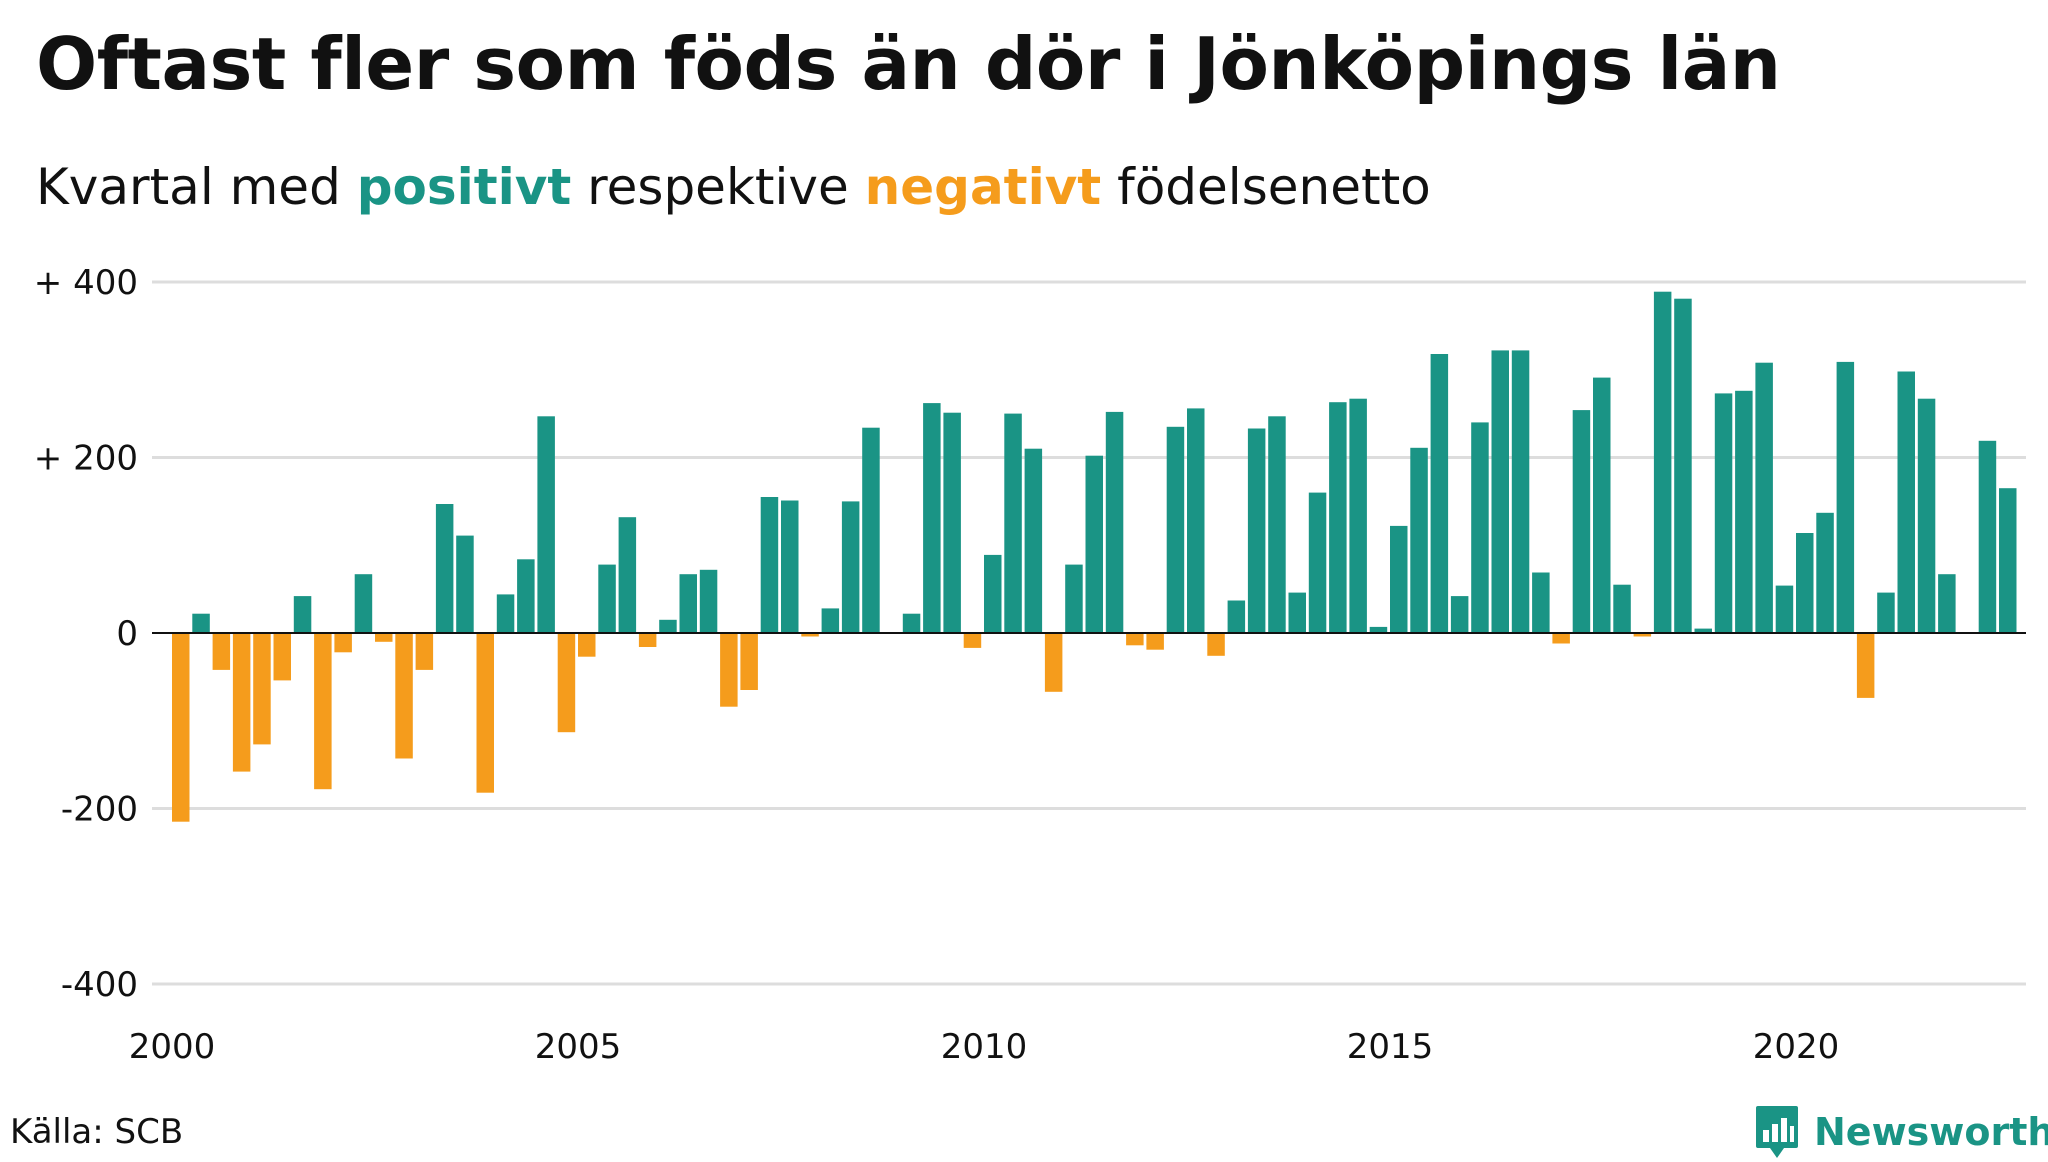  I want to click on bar-2018-q2, so click(1662, 462).